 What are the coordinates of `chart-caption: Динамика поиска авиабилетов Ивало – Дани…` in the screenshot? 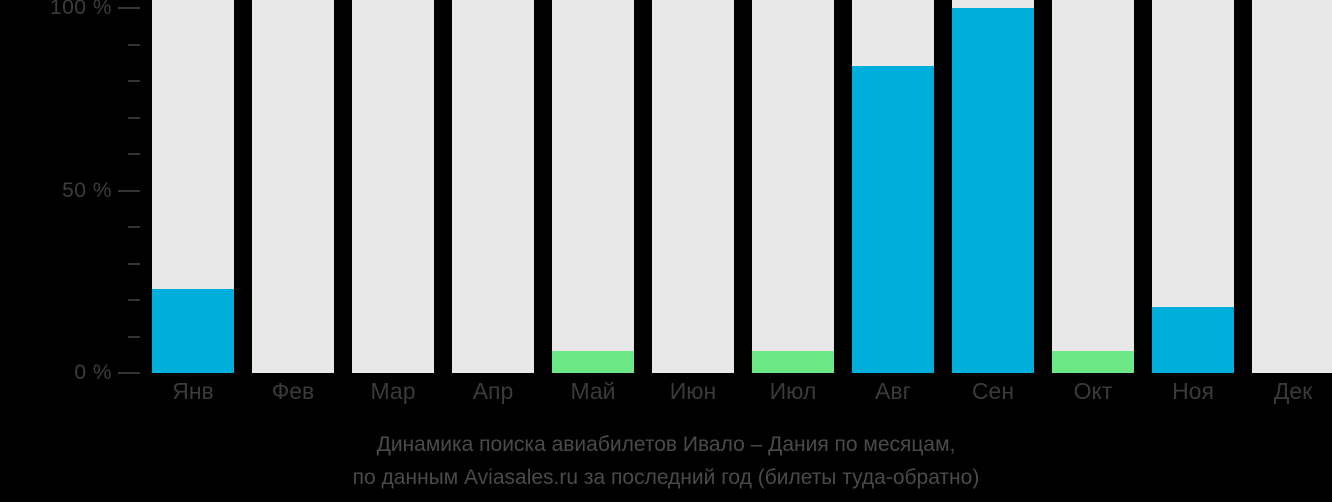 It's located at (666, 461).